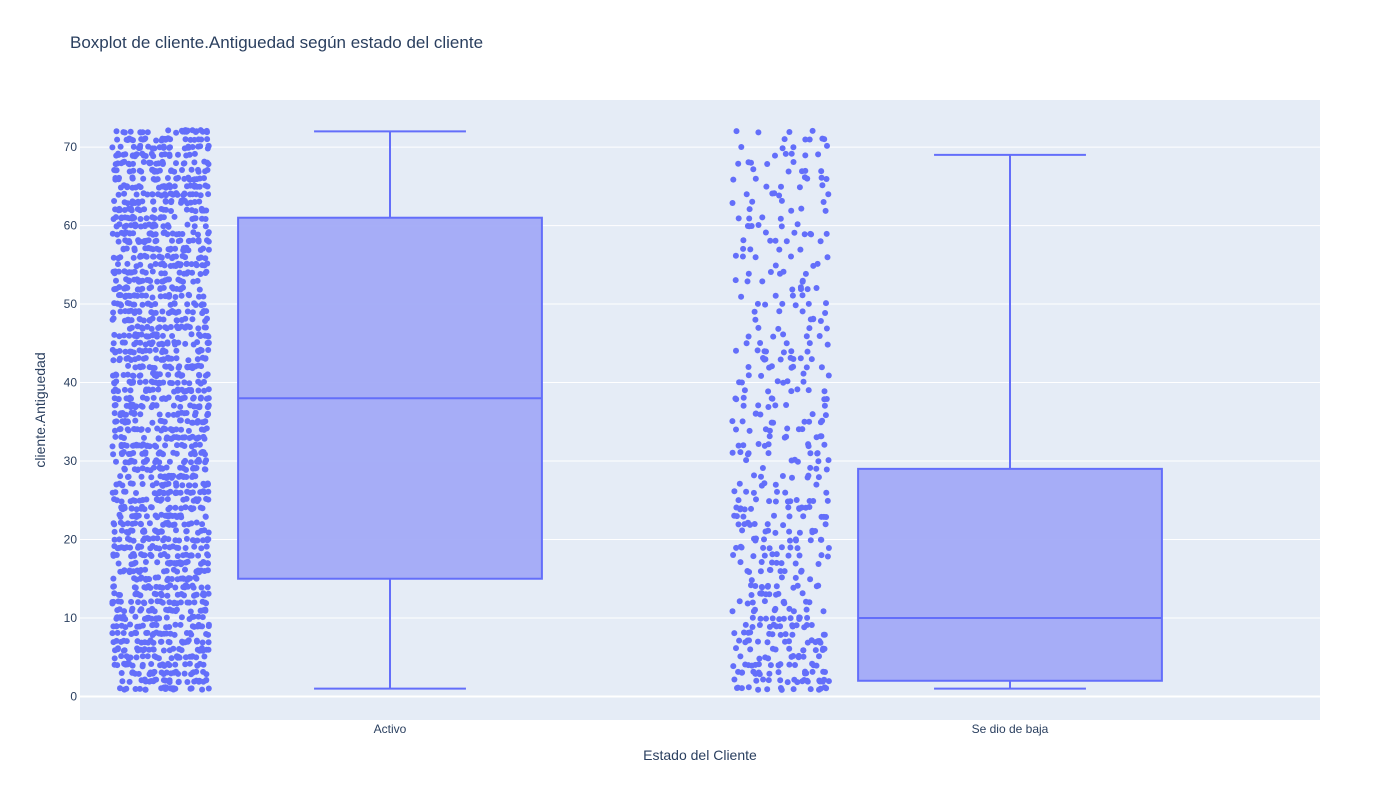  Describe the element at coordinates (71, 304) in the screenshot. I see `y-tick-label-50: 50` at that location.